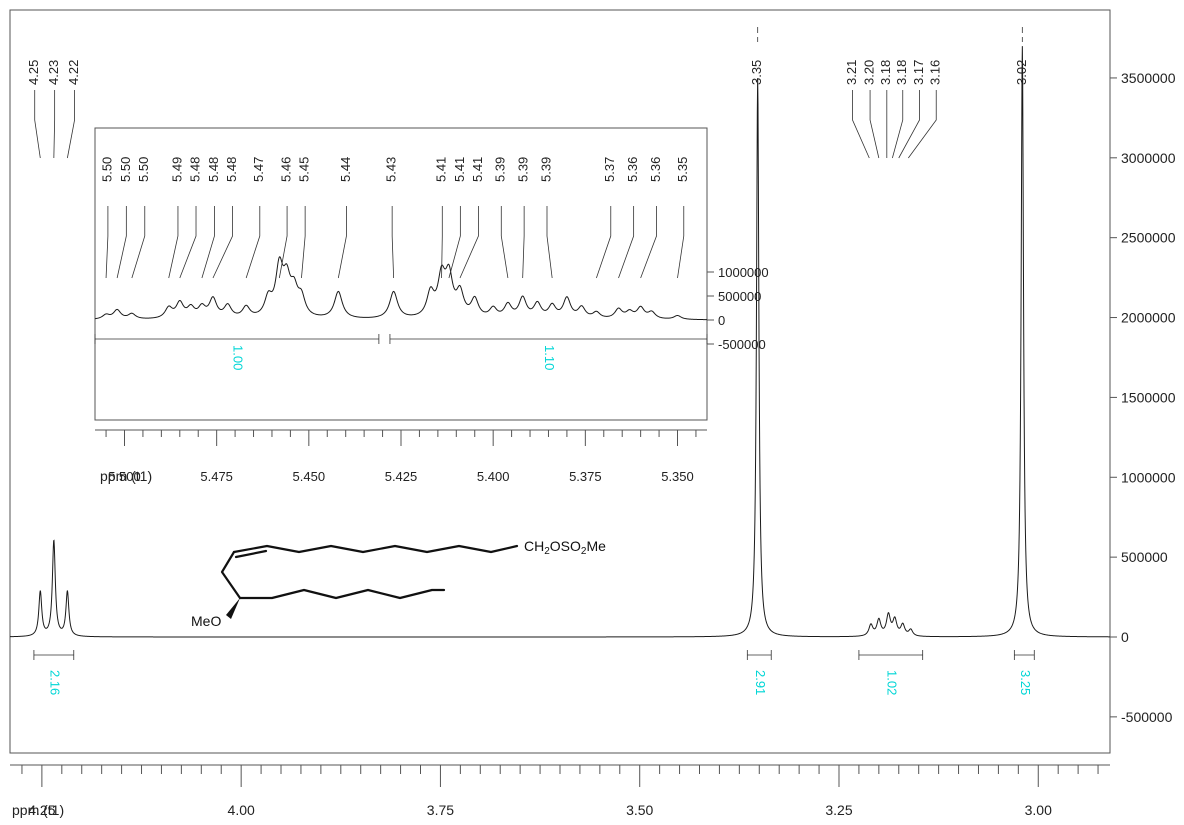 The width and height of the screenshot is (1184, 825). I want to click on peak-label: 3.02, so click(1021, 72).